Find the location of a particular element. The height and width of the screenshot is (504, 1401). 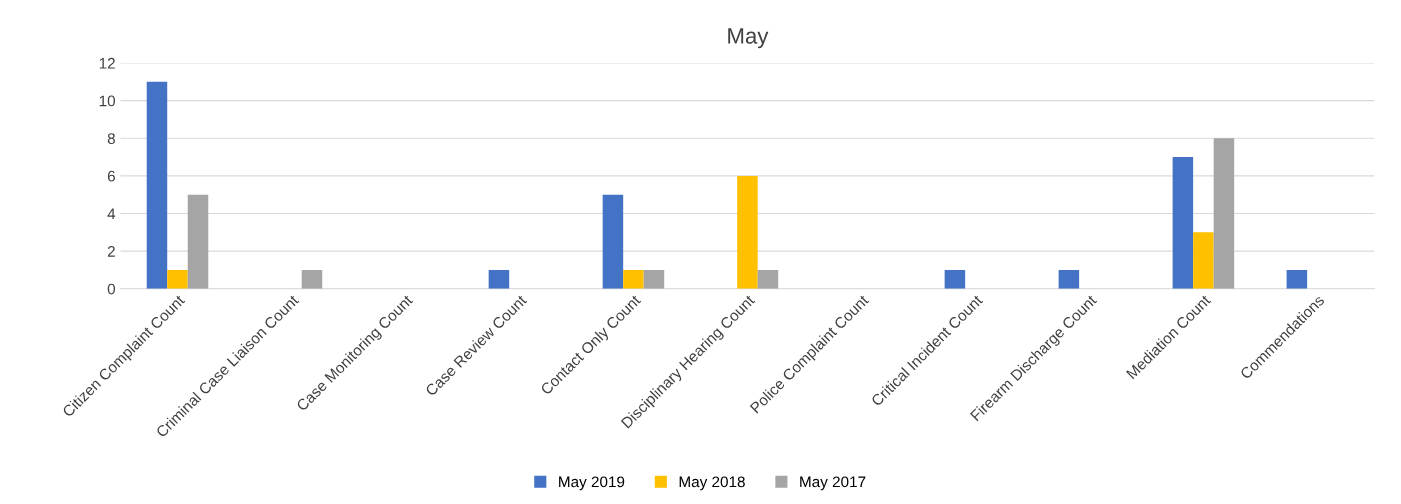

chart-title: May is located at coordinates (748, 38).